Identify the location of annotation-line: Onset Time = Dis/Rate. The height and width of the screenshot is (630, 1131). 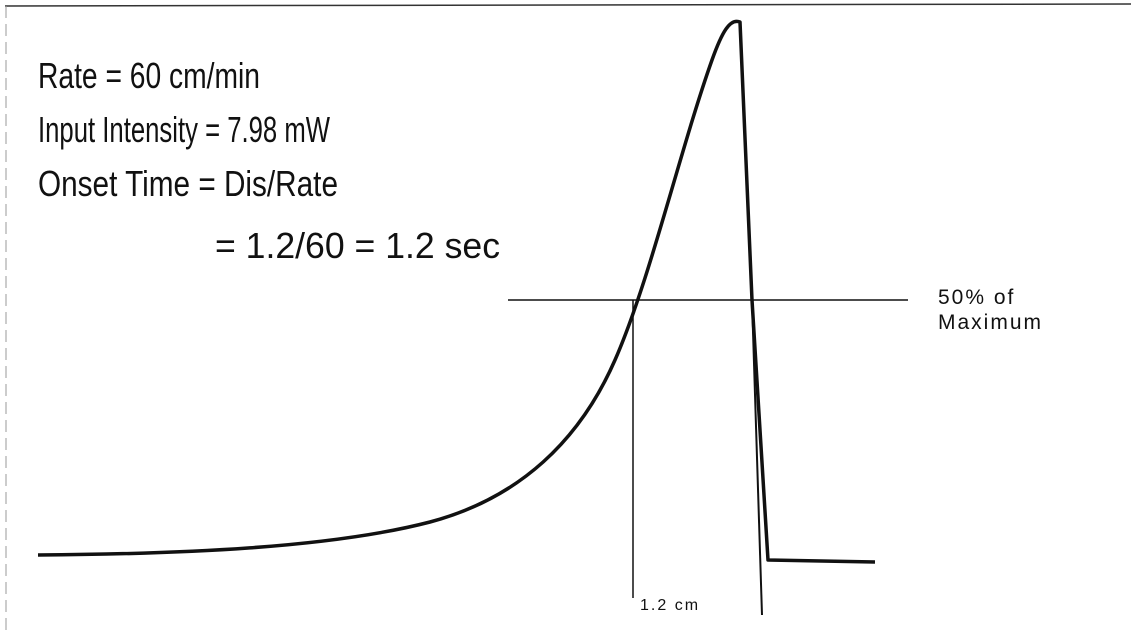
(188, 183).